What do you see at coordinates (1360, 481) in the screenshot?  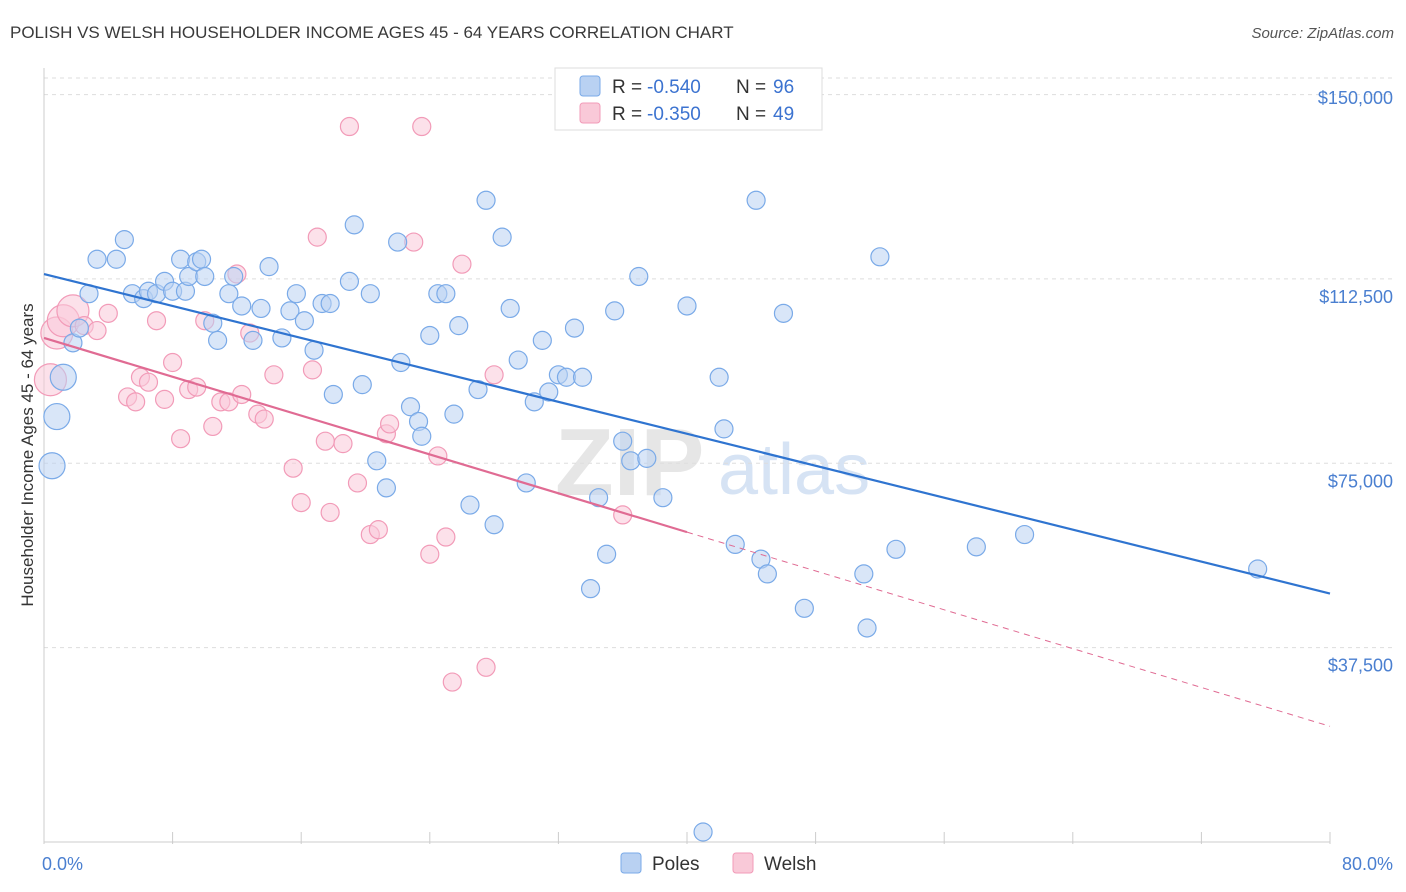 I see `y-tick-label-1: $75,000` at bounding box center [1360, 481].